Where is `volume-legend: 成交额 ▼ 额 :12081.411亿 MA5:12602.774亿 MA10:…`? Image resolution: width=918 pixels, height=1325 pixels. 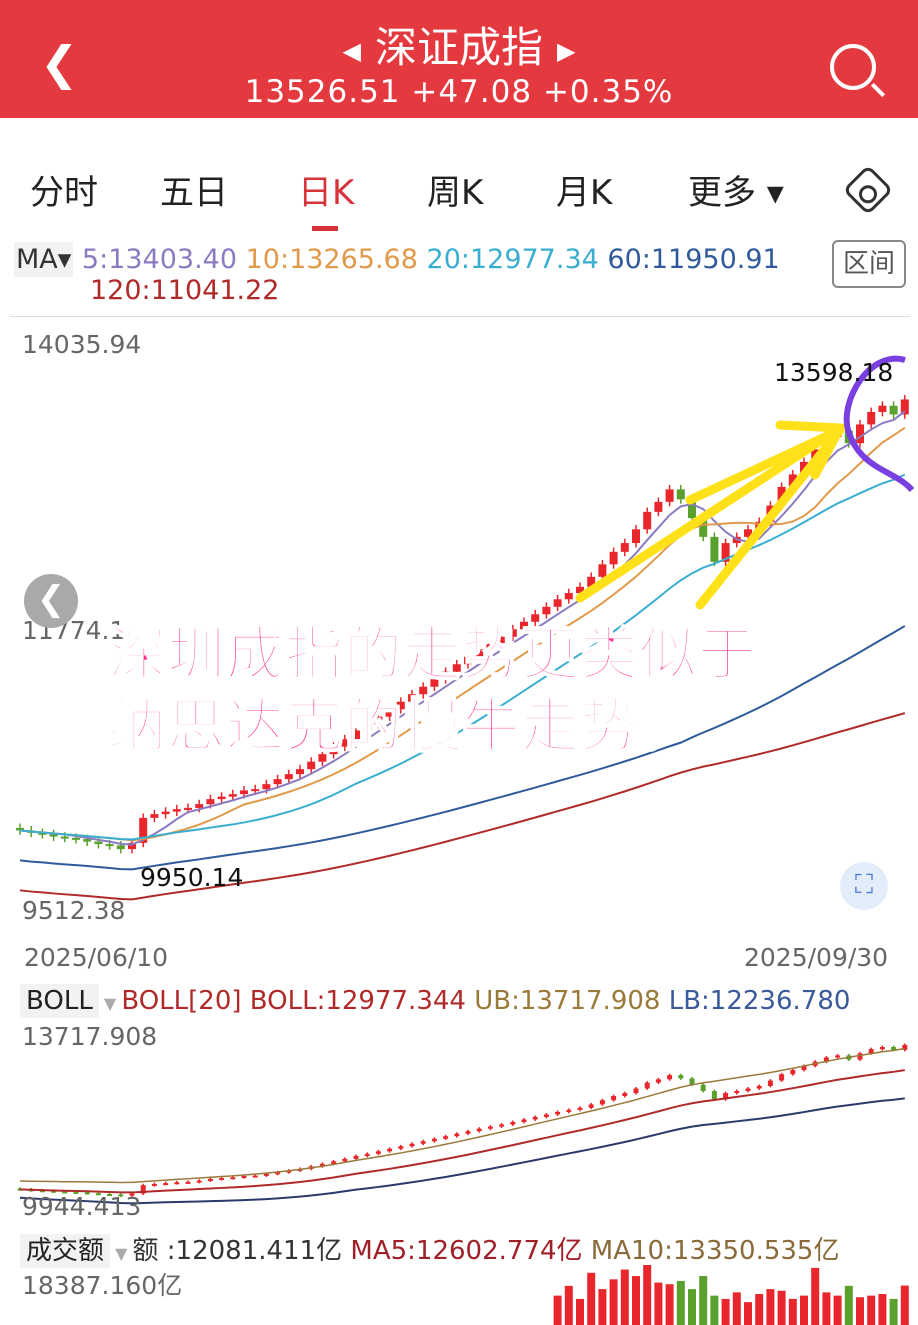
volume-legend: 成交额 ▼ 额 :12081.411亿 MA5:12602.774亿 MA10:… is located at coordinates (429, 1249).